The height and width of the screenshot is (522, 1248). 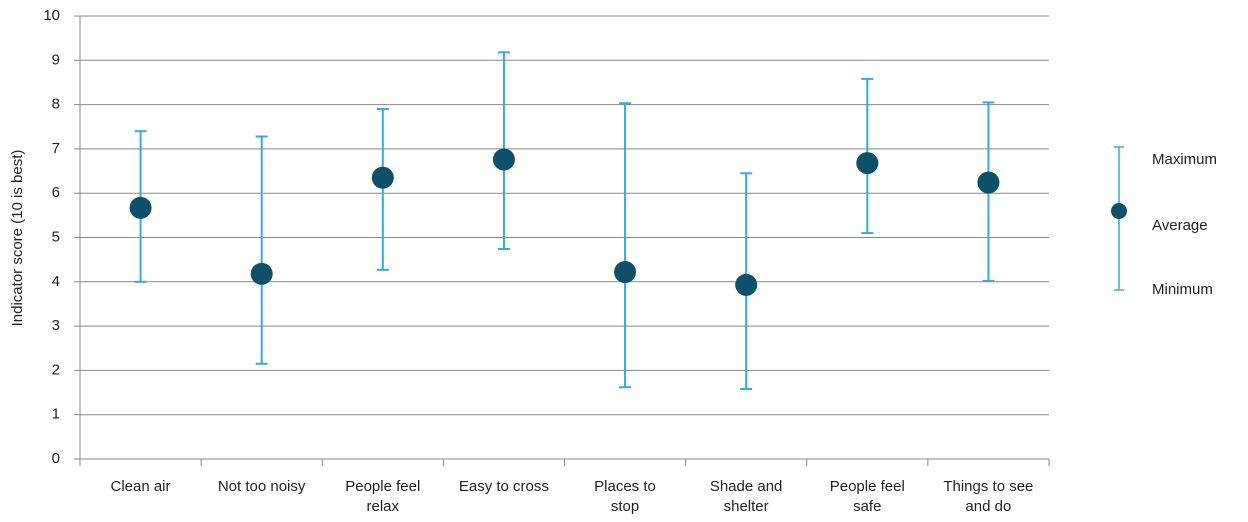 What do you see at coordinates (56, 104) in the screenshot?
I see `y-tick-label: 8` at bounding box center [56, 104].